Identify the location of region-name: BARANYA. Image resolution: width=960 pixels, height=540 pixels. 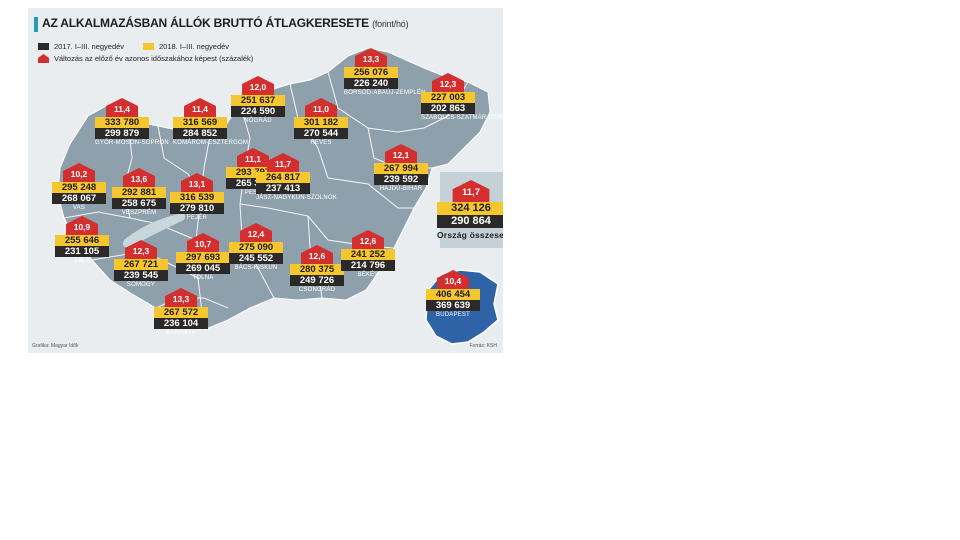
(181, 333).